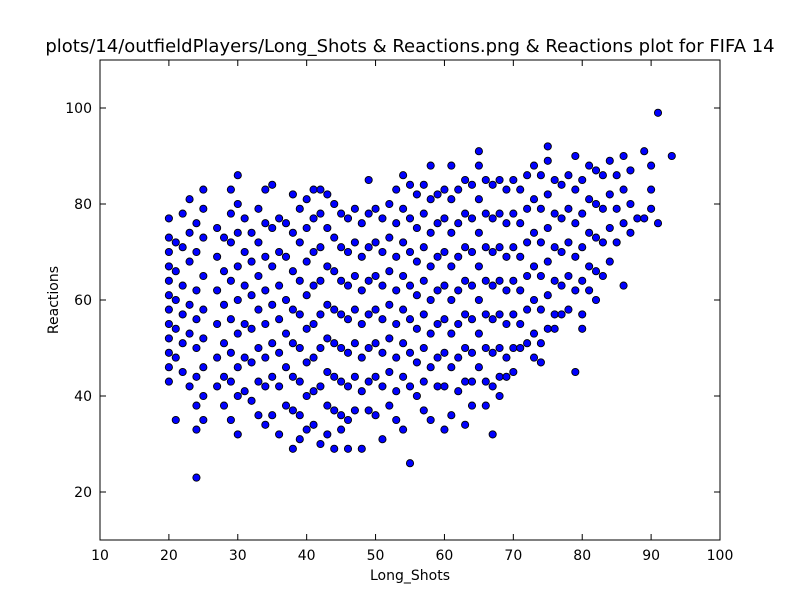 This screenshot has width=800, height=600. Describe the element at coordinates (513, 556) in the screenshot. I see `x-tick-label: 70` at that location.